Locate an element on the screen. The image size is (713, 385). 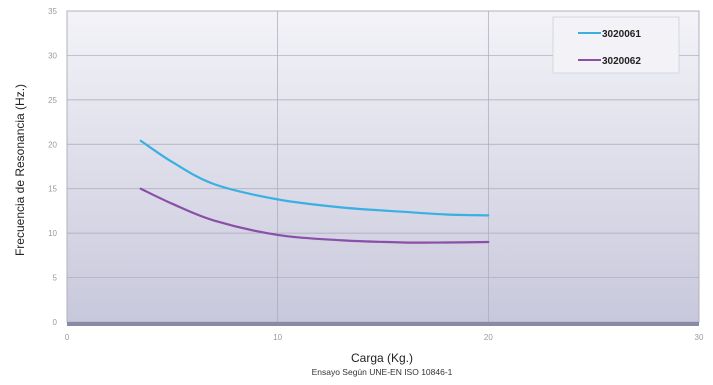
y-tick-label: 30 is located at coordinates (52, 55).